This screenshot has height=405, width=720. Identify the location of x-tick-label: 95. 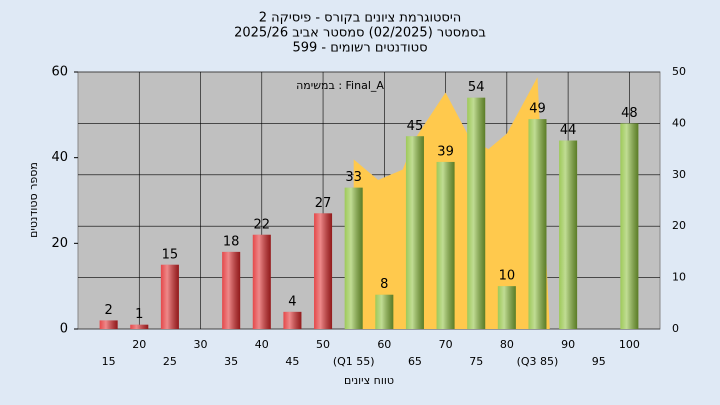
(599, 361).